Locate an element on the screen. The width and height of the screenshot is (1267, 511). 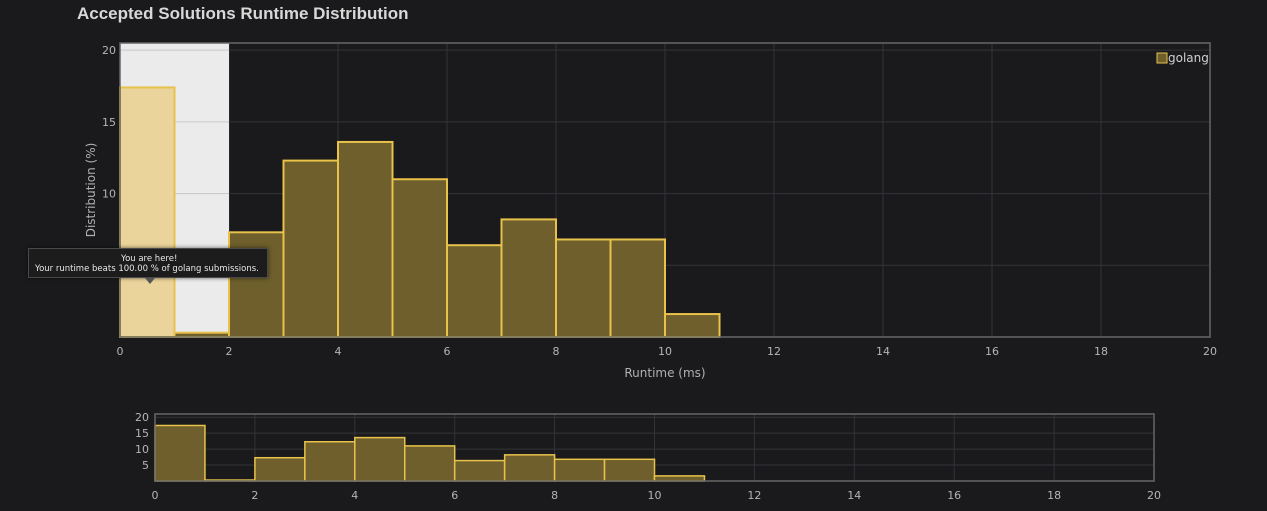
tooltip-title: You are here! is located at coordinates (149, 259).